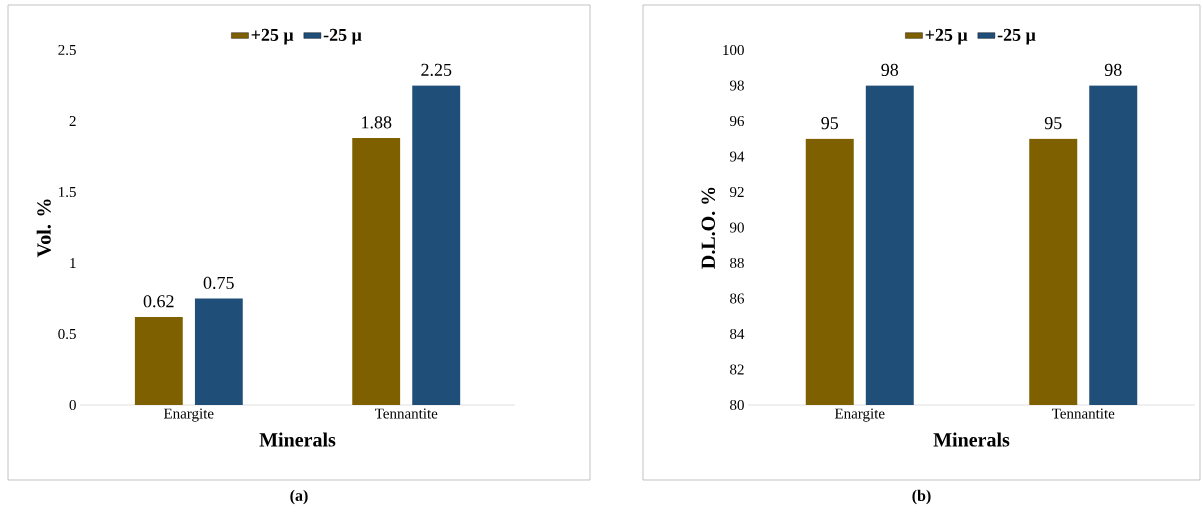 Image resolution: width=1203 pixels, height=513 pixels. Describe the element at coordinates (158, 301) in the screenshot. I see `data-label: 0.62` at that location.